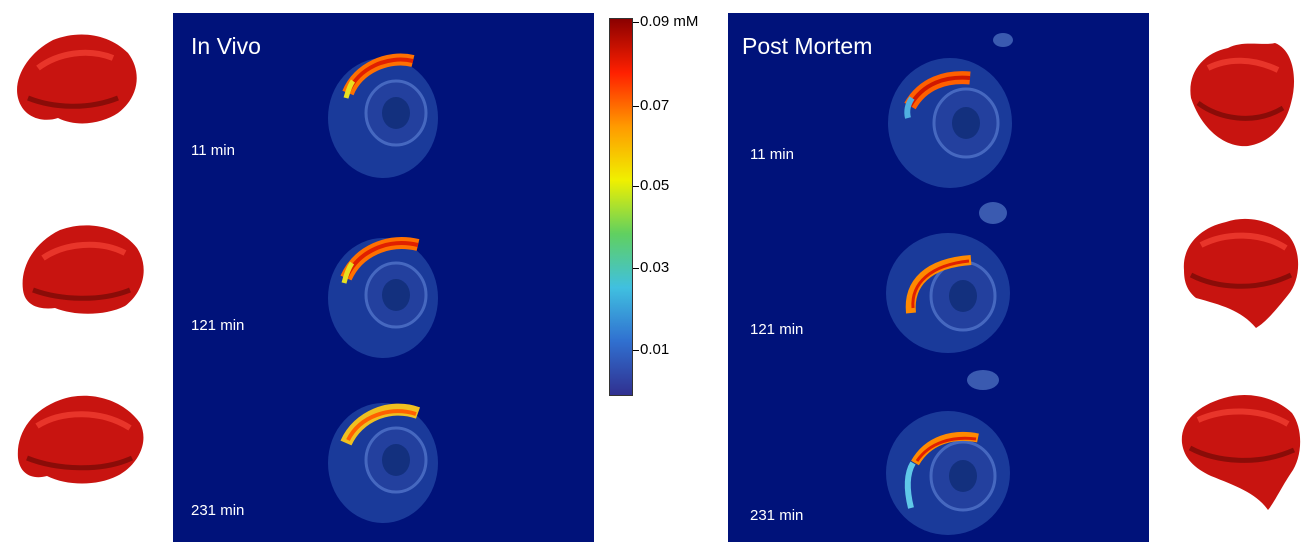 Image resolution: width=1309 pixels, height=542 pixels. What do you see at coordinates (777, 329) in the screenshot?
I see `post-mortem-time-121: 121 min` at bounding box center [777, 329].